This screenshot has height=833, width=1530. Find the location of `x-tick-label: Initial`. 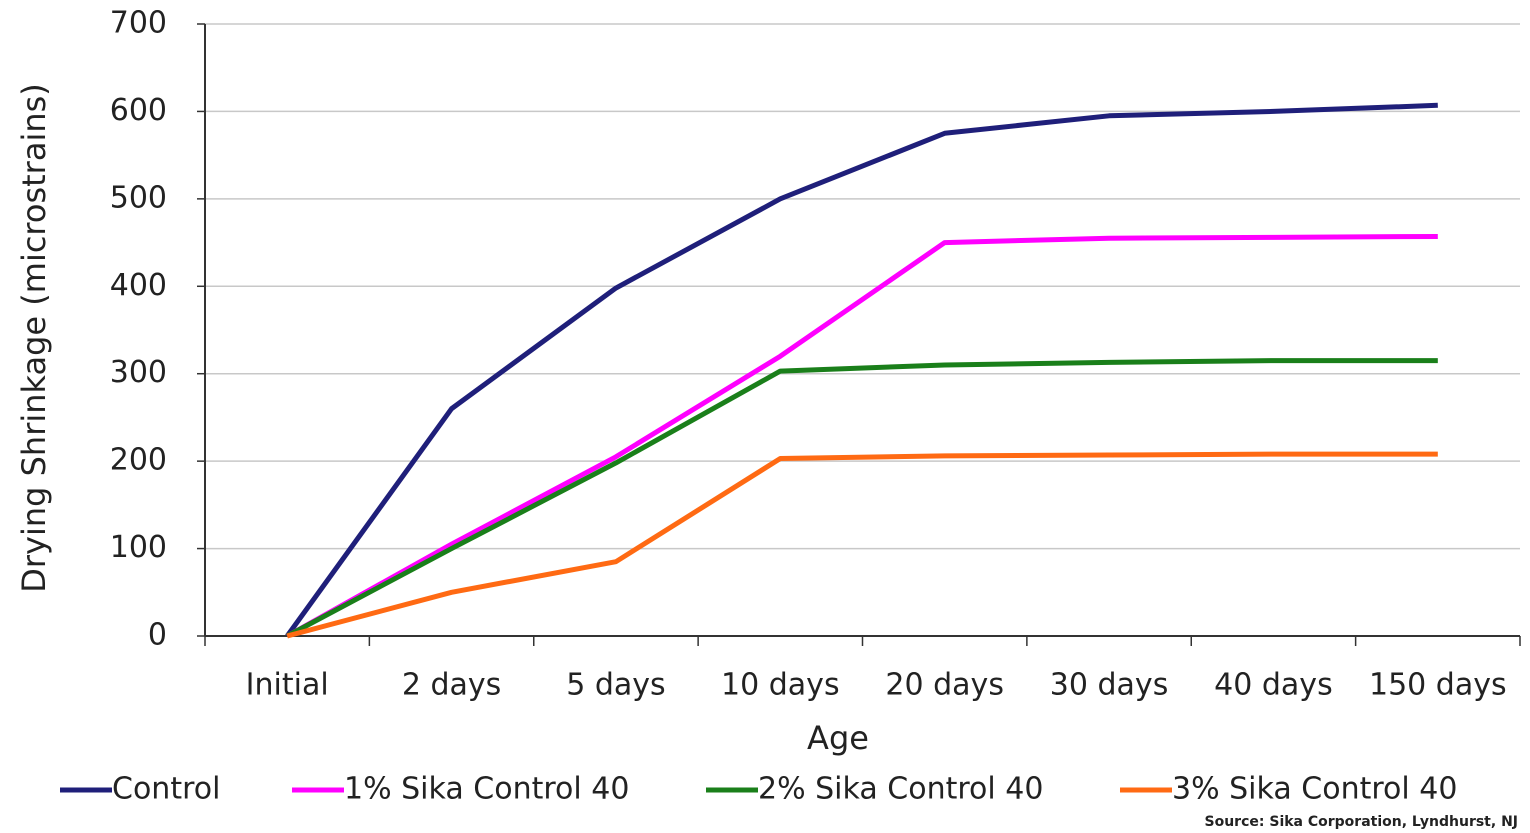

x-tick-label: Initial is located at coordinates (287, 685).